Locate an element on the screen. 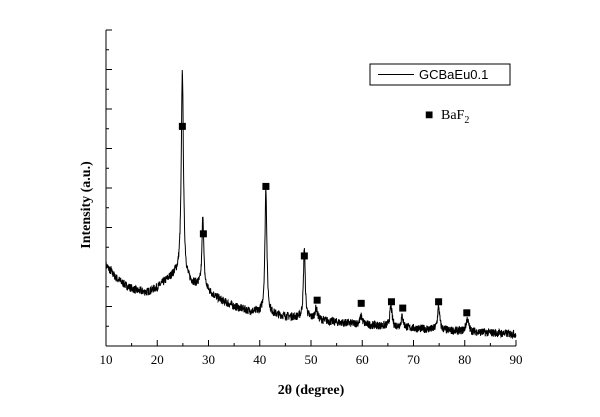 The image size is (600, 417). x-tick-label: 30 is located at coordinates (208, 359).